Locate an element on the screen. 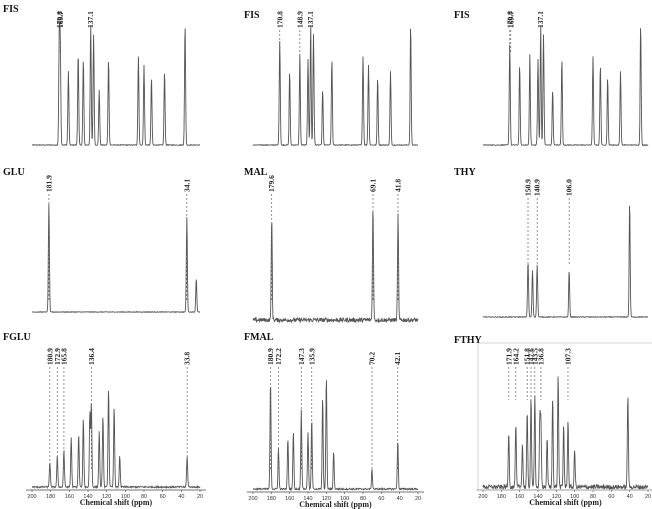 The width and height of the screenshot is (652, 509). spectrum-panel-thy-5: THY 150.9 140.9 106.0 is located at coordinates (551, 243).